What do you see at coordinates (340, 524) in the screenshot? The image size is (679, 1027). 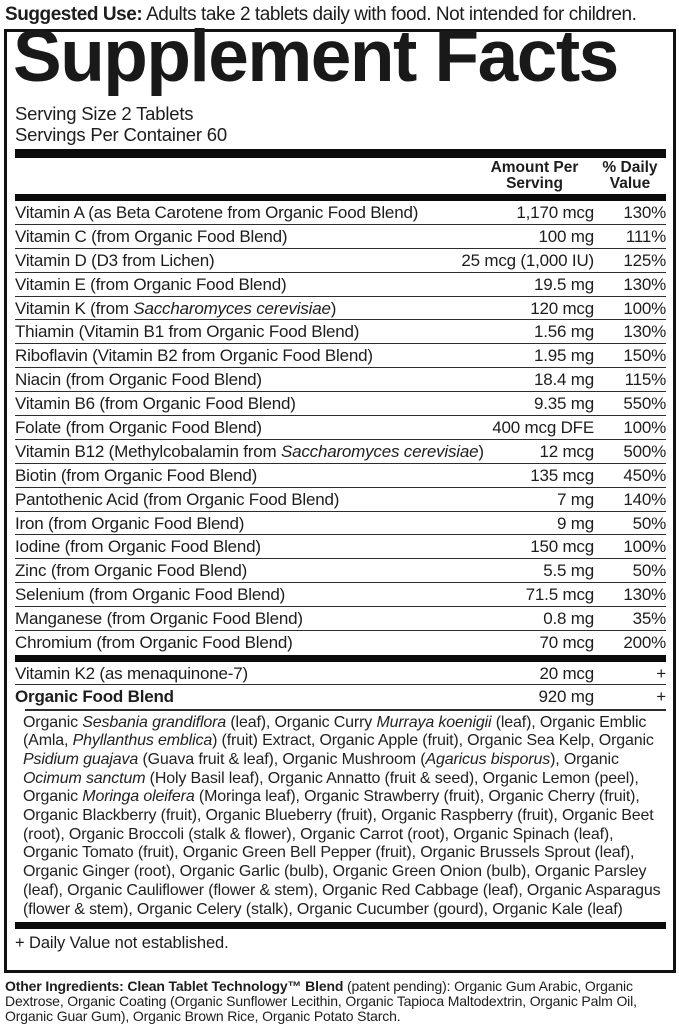 I see `nutrient-row: Iron (from Organic Food Blend) 9 mg 50%` at bounding box center [340, 524].